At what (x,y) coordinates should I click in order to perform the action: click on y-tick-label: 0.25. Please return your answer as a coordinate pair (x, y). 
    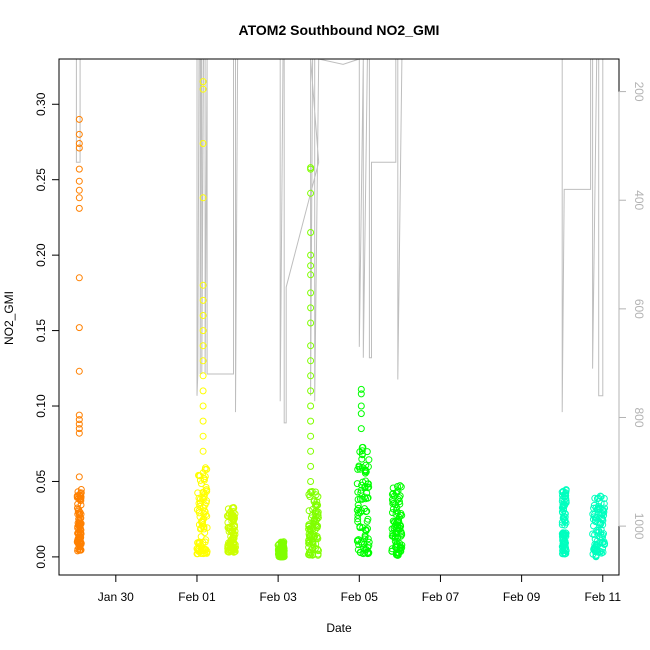
    Looking at the image, I should click on (41, 180).